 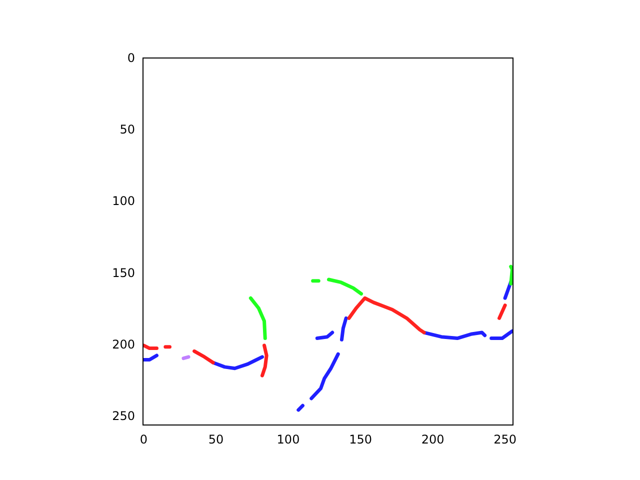 I want to click on y-tick-label: 150, so click(x=123, y=273).